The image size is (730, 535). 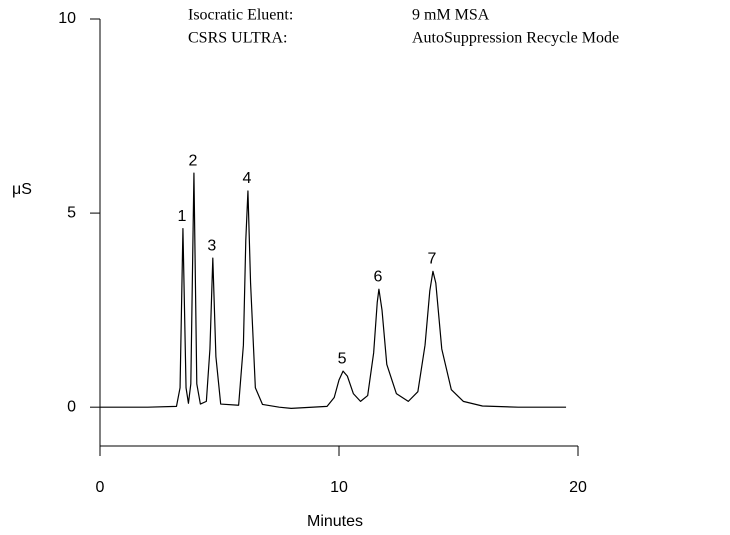 I want to click on peak-label: 5, so click(x=342, y=358).